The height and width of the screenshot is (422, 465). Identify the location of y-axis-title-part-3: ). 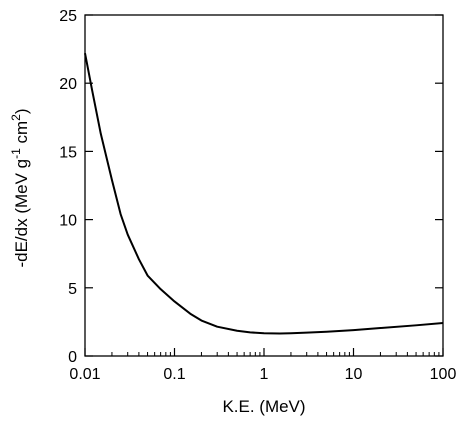
(21, 111).